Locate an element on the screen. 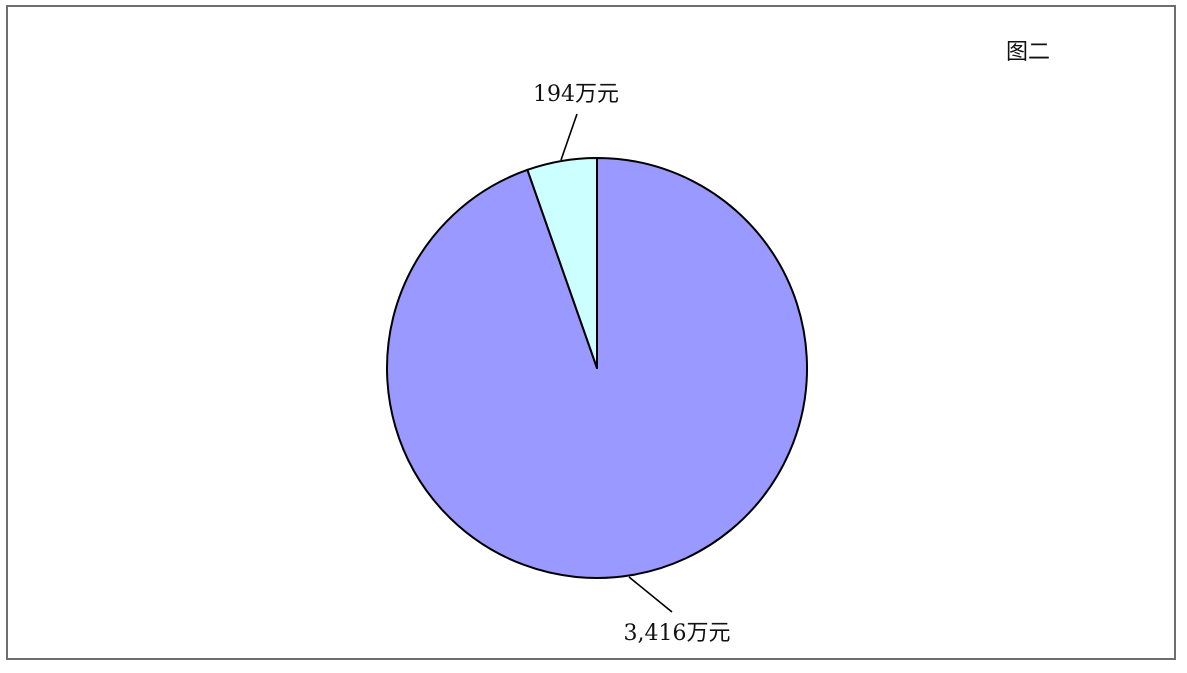  leader-lines is located at coordinates (616, 363).